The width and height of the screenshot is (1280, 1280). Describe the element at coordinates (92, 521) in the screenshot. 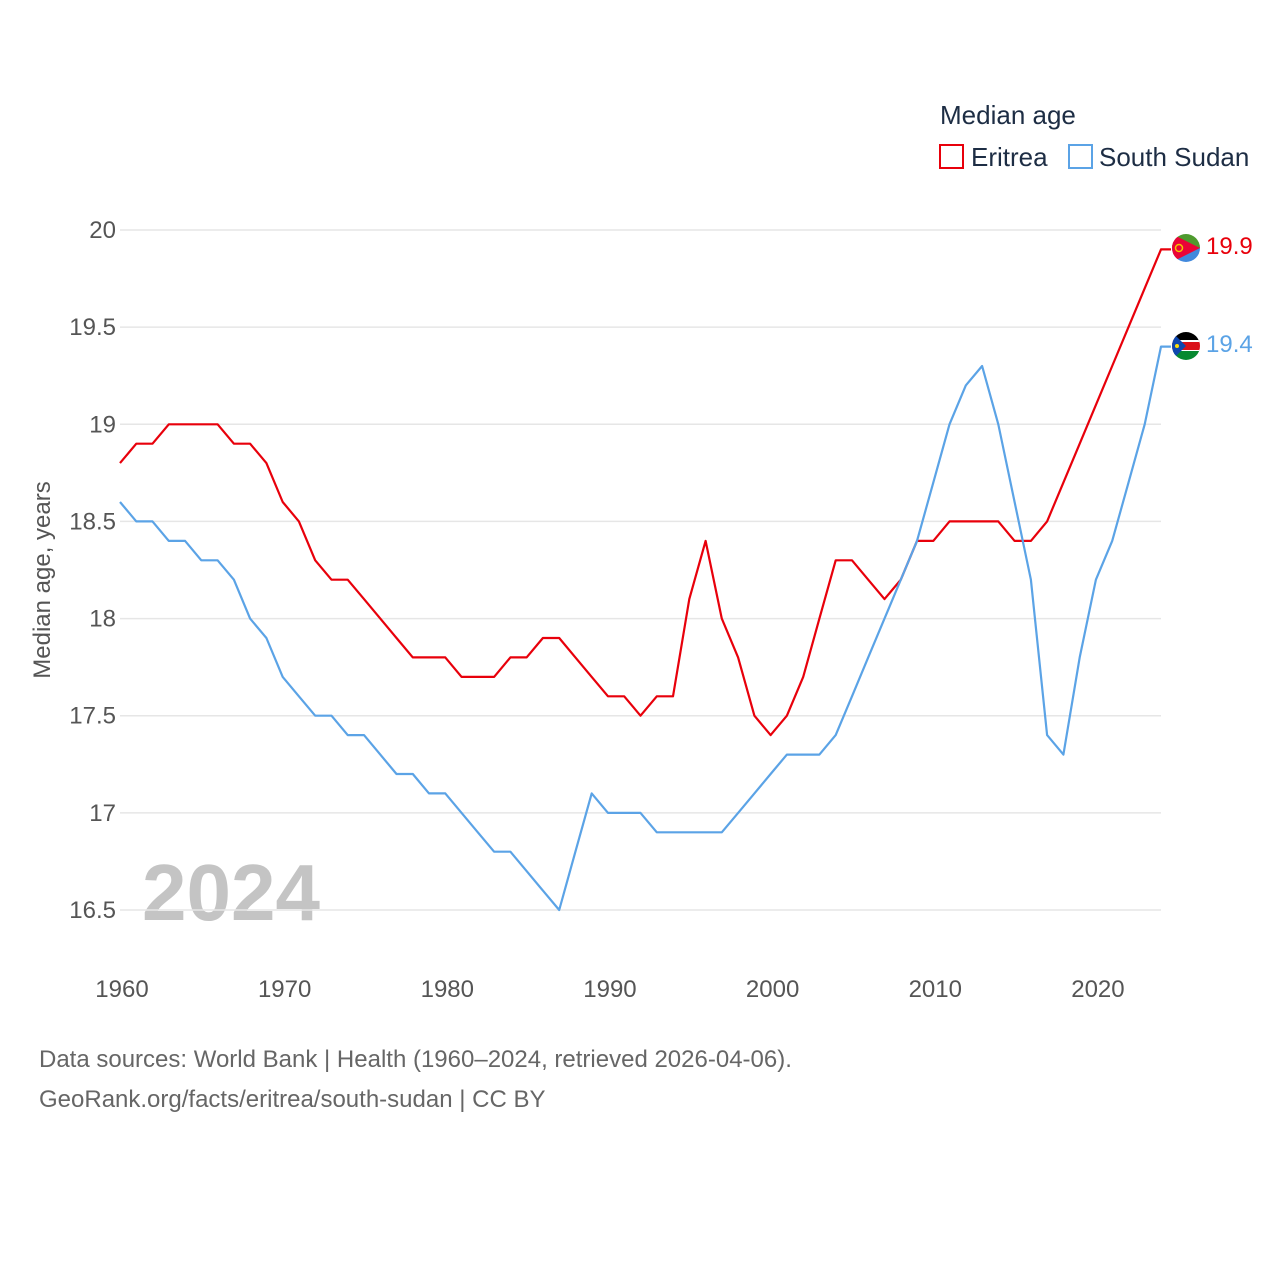

I see `y-tick-label: 18.5` at that location.